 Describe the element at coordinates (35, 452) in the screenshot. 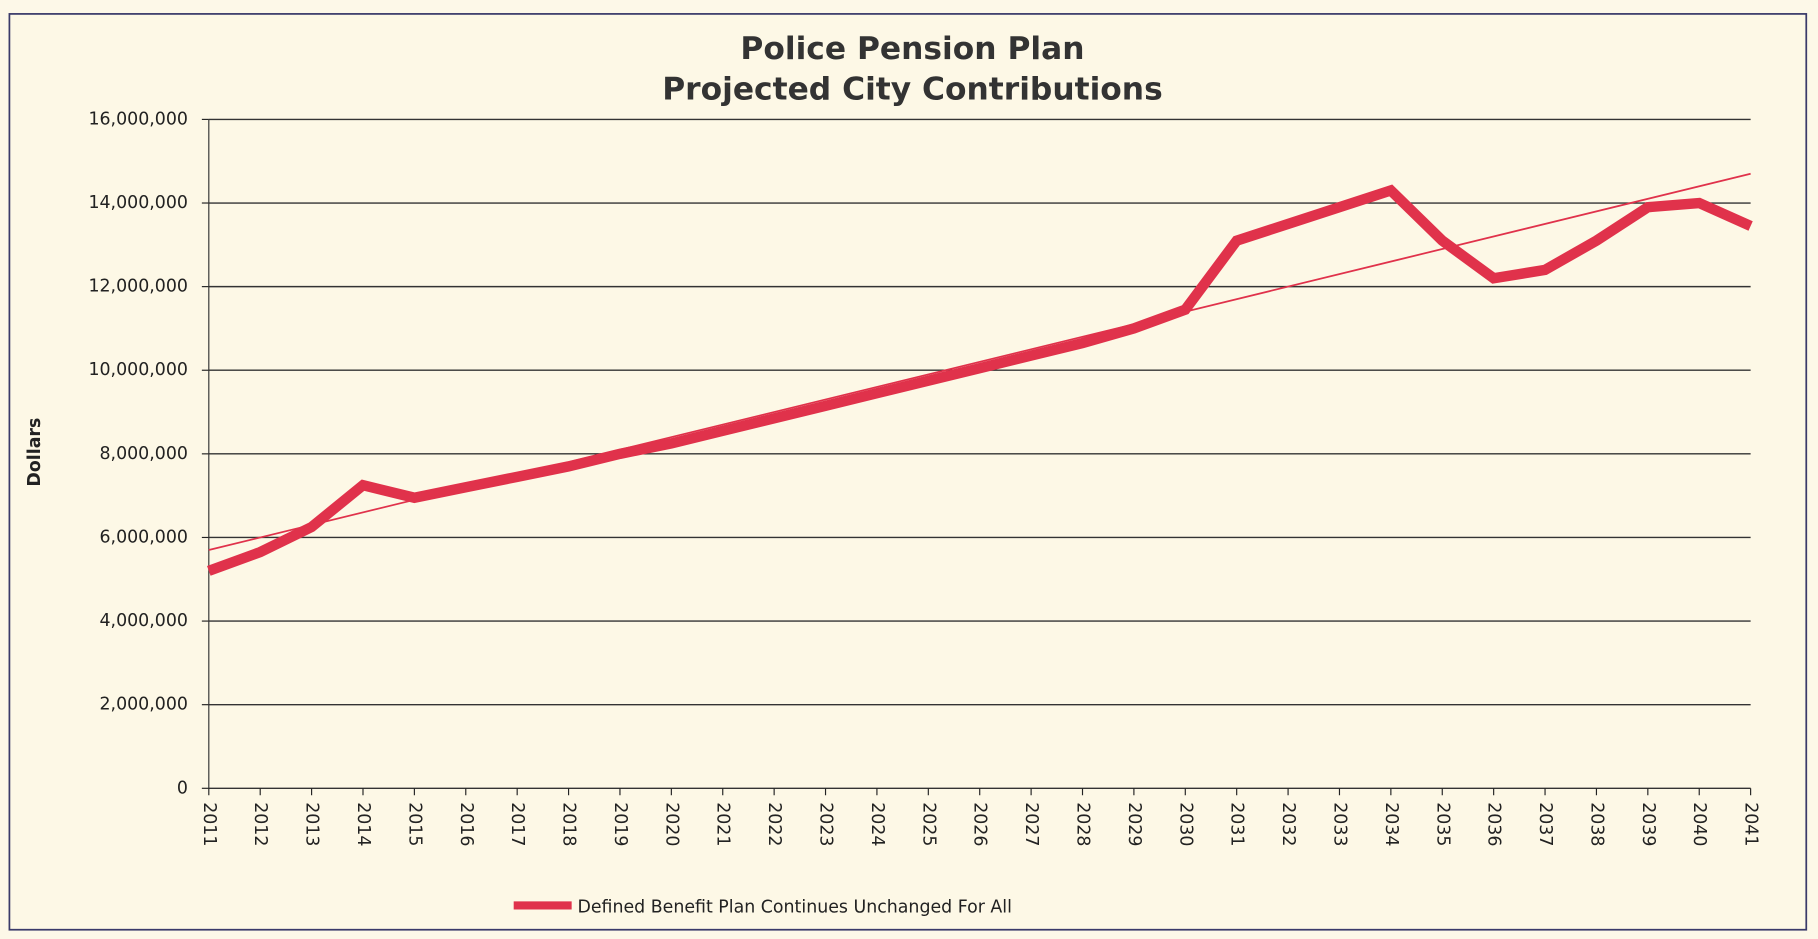

I see `y-axis-label: Dollars` at that location.